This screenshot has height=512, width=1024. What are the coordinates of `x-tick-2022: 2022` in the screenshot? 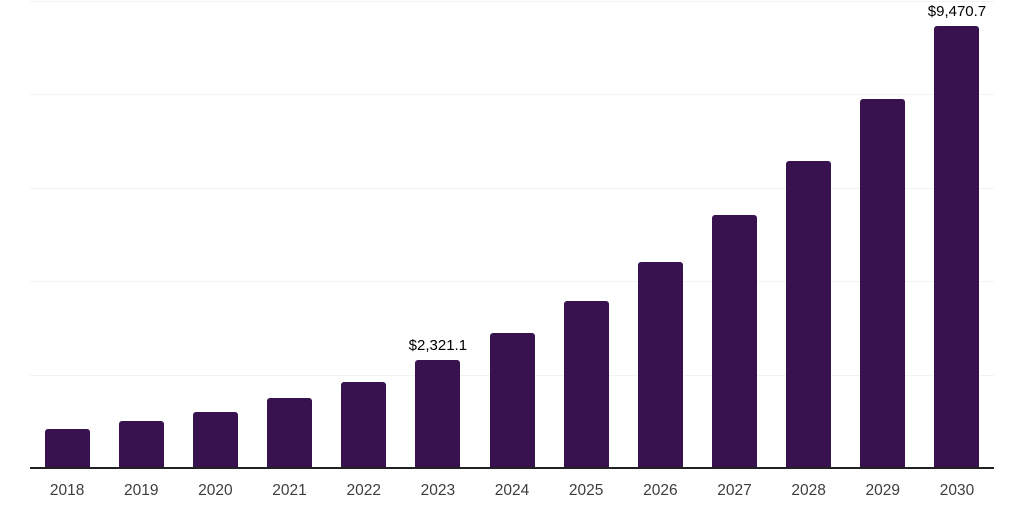 It's located at (363, 490).